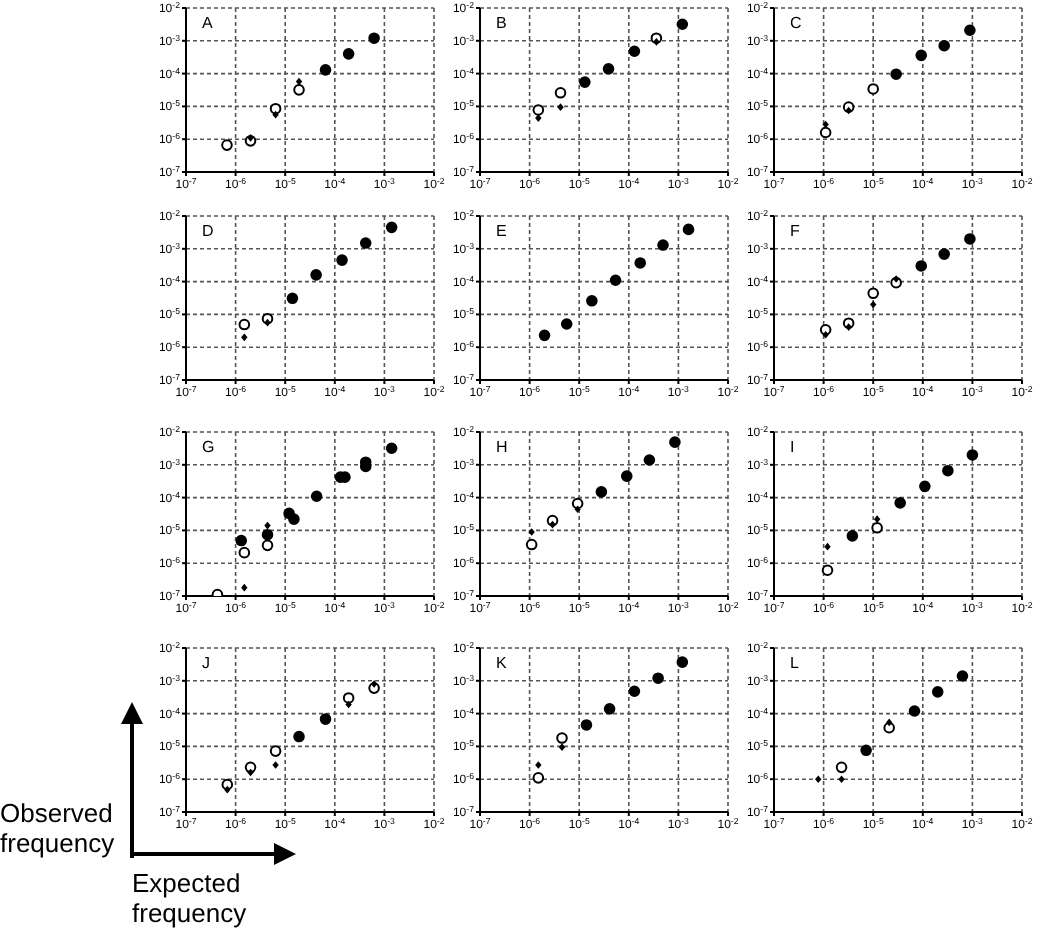 This screenshot has width=1040, height=930. Describe the element at coordinates (58, 828) in the screenshot. I see `y-axis-title: Observed frequency` at that location.